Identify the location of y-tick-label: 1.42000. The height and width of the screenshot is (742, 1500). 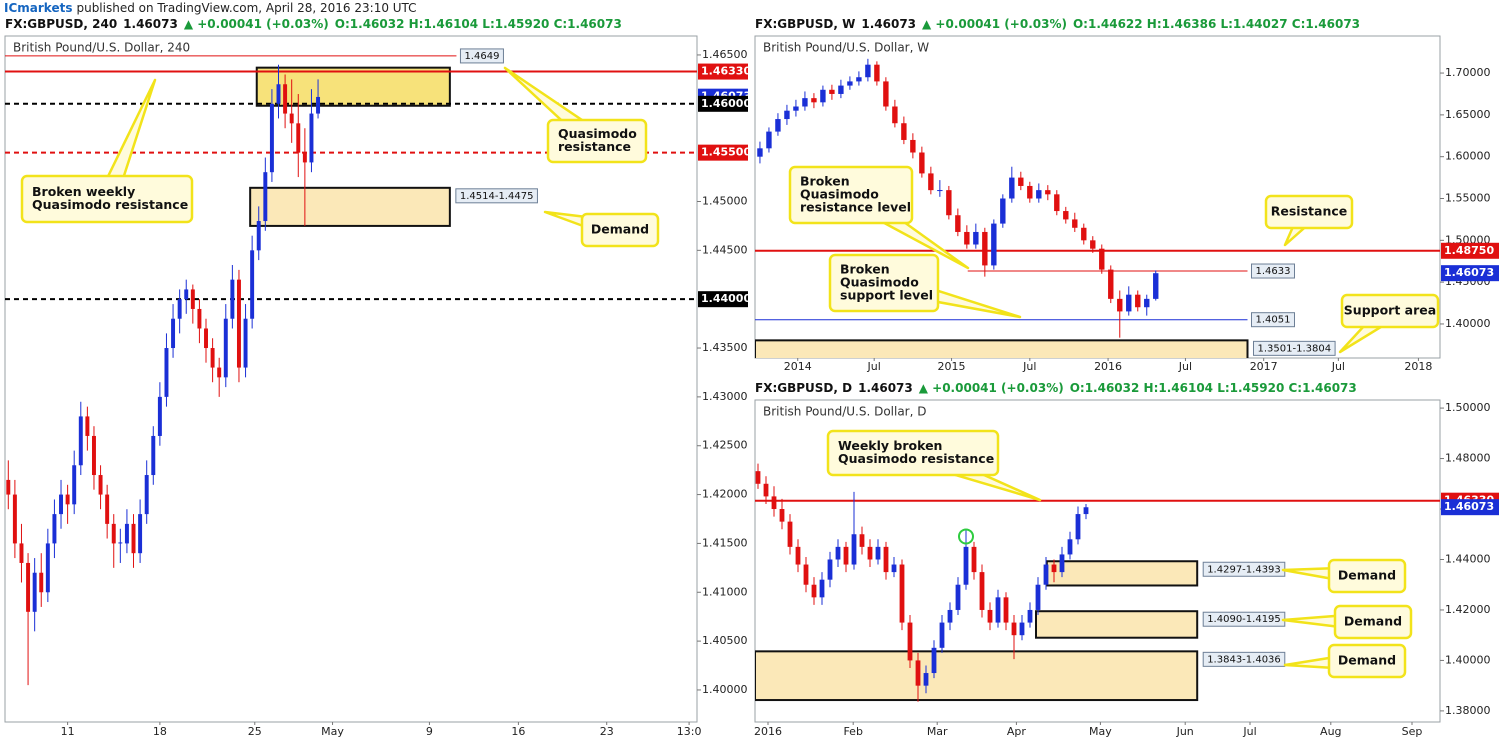
(725, 494).